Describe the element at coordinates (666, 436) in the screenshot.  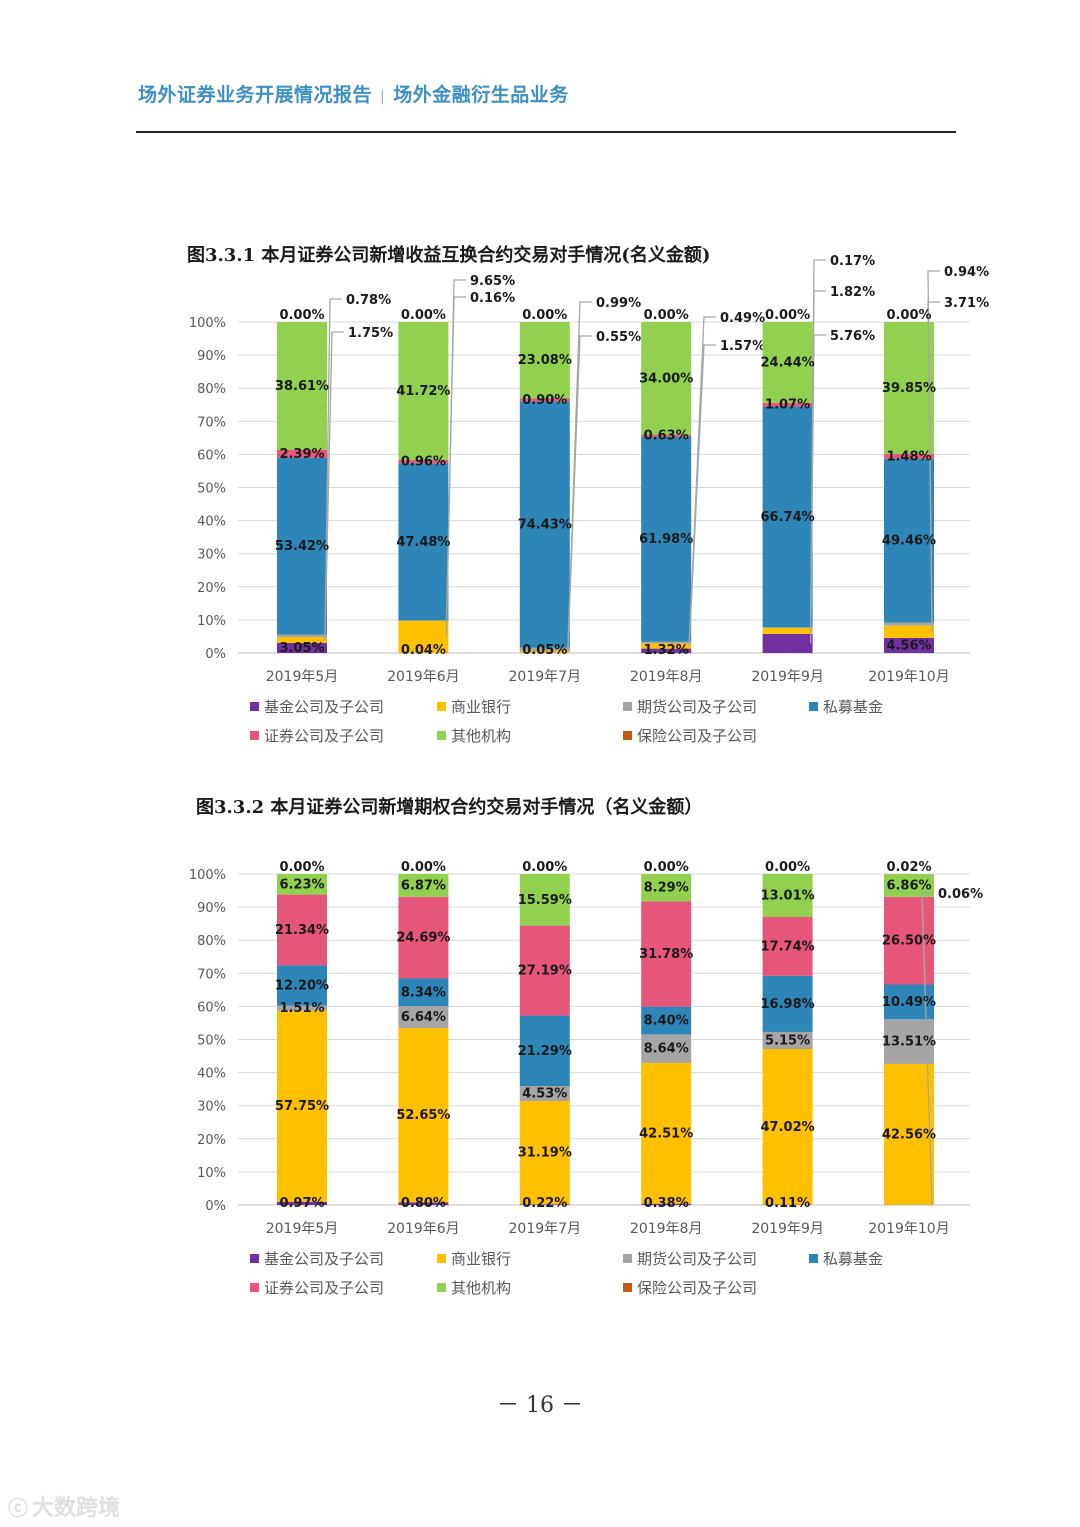
I see `data-label: 0.63%` at that location.